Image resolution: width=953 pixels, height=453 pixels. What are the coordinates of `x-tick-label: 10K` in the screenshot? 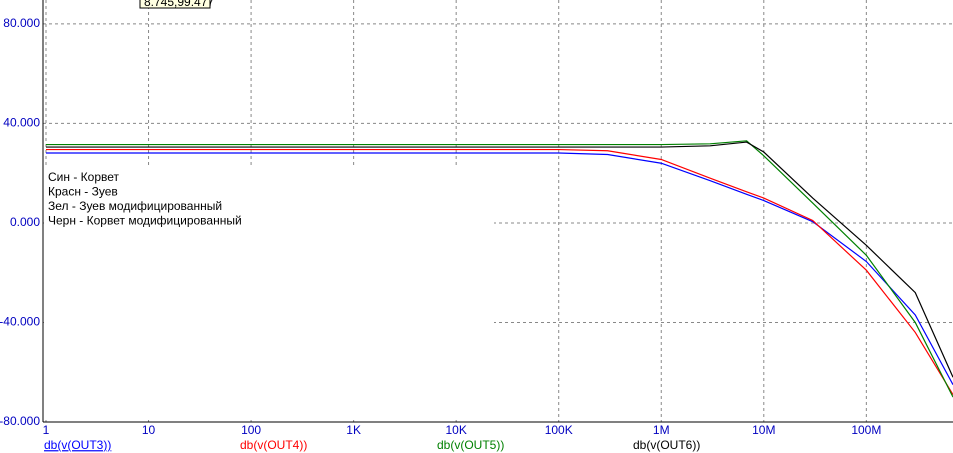 It's located at (455, 430).